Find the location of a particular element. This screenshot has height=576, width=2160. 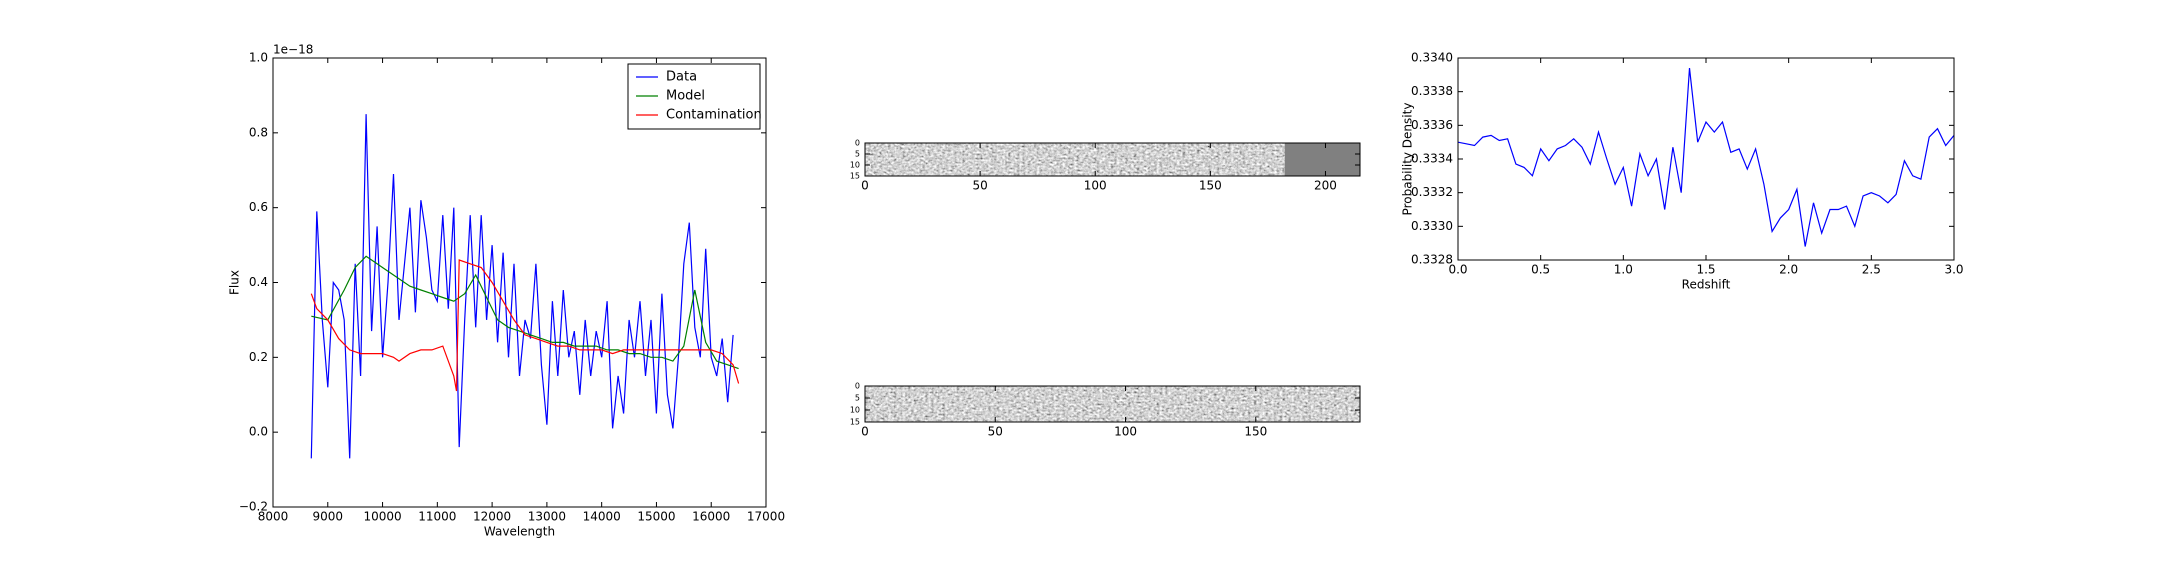

x-tick-label: 13000 is located at coordinates (547, 517).